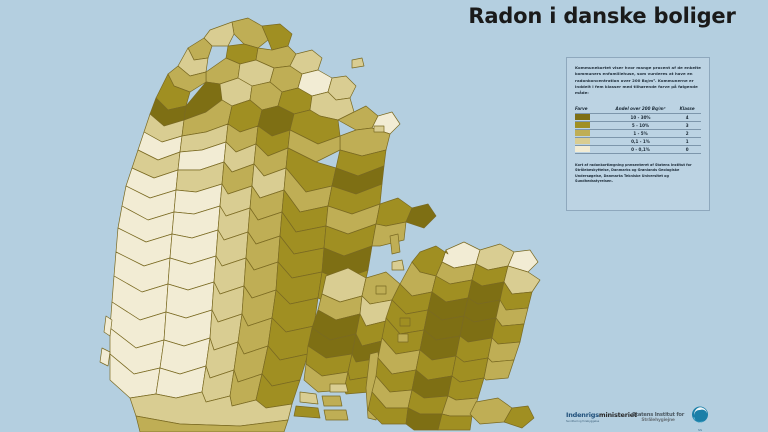 The image size is (768, 432). I want to click on legend-row: 1 - 5% 2, so click(638, 133).